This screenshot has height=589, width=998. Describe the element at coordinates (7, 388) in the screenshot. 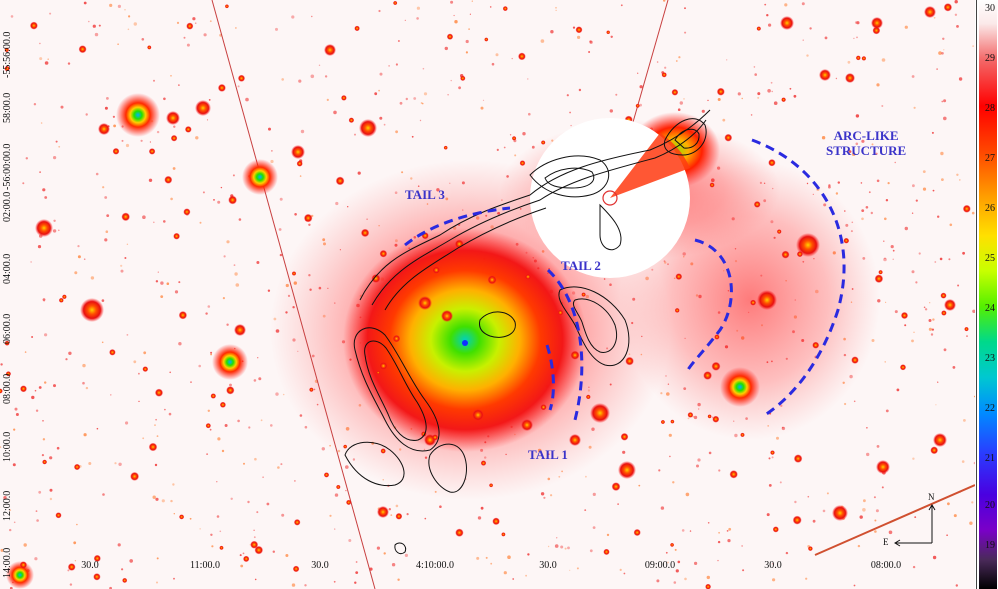

I see `dec-tick-label: 08:00.0` at that location.